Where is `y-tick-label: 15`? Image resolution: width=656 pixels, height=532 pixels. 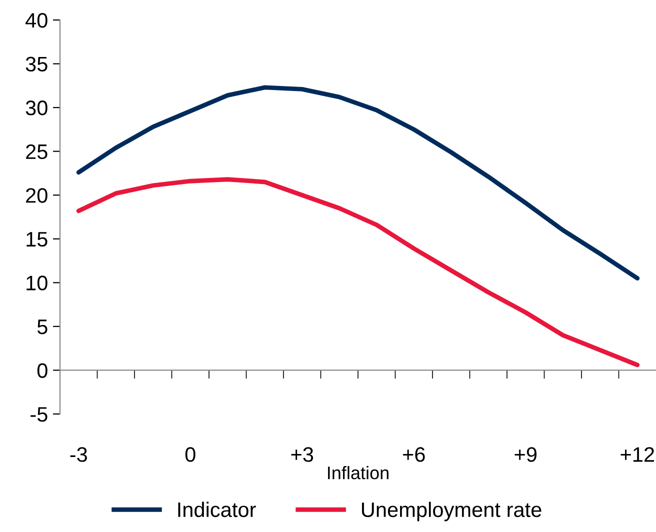 y-tick-label: 15 is located at coordinates (37, 239).